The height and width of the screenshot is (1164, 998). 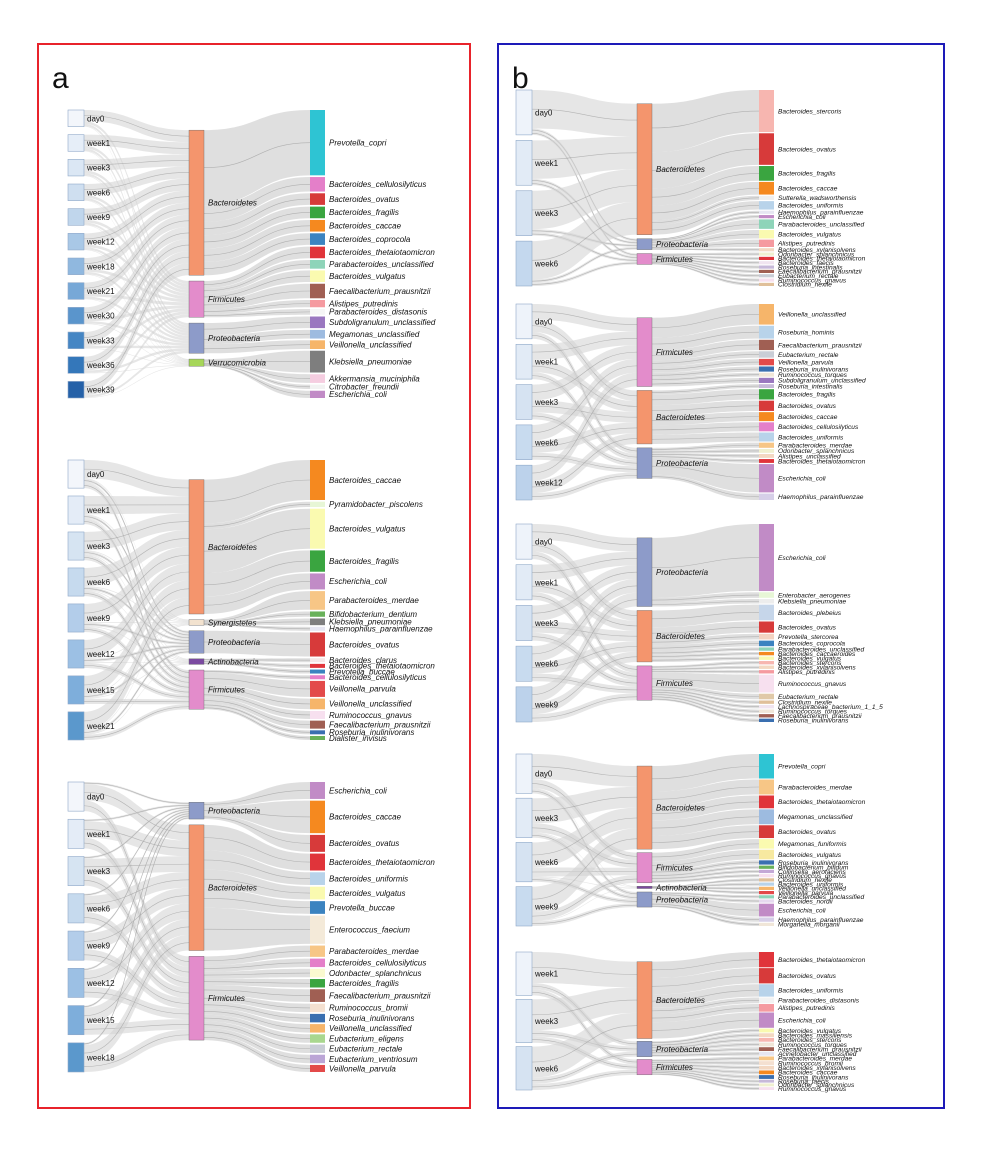 What do you see at coordinates (766, 1039) in the screenshot?
I see `species-node-bacteroides-stercoris` at bounding box center [766, 1039].